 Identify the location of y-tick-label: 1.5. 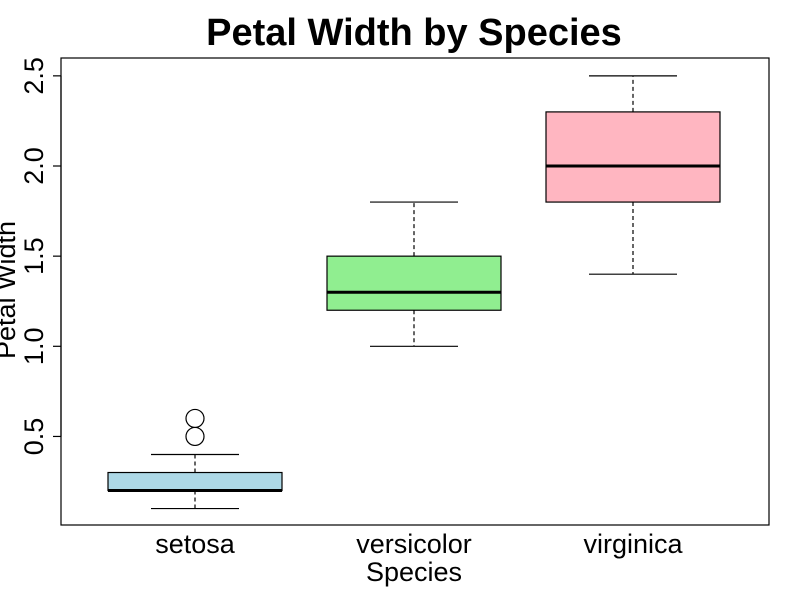
(34, 256).